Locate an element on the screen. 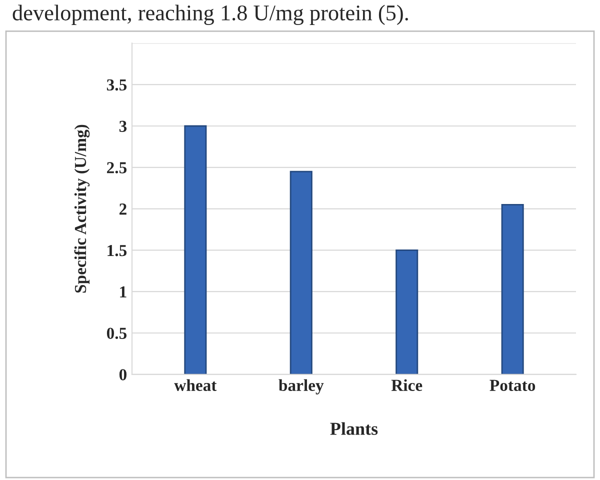 This screenshot has height=480, width=600. y-axis-title: Specific Activity (U/mg) is located at coordinates (82, 208).